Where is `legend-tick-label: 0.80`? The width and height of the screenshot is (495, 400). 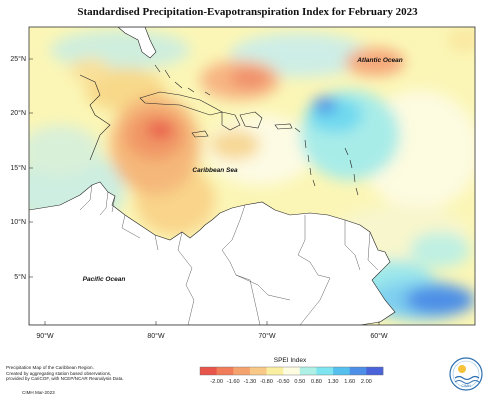
legend-tick-label: 0.80 is located at coordinates (316, 382).